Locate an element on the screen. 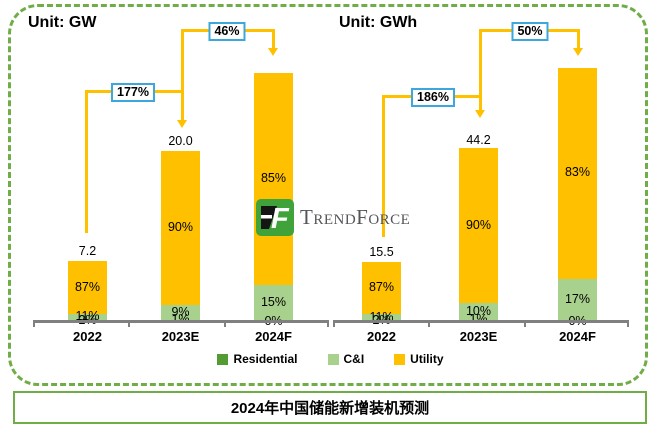  legend-label: C&I is located at coordinates (354, 359).